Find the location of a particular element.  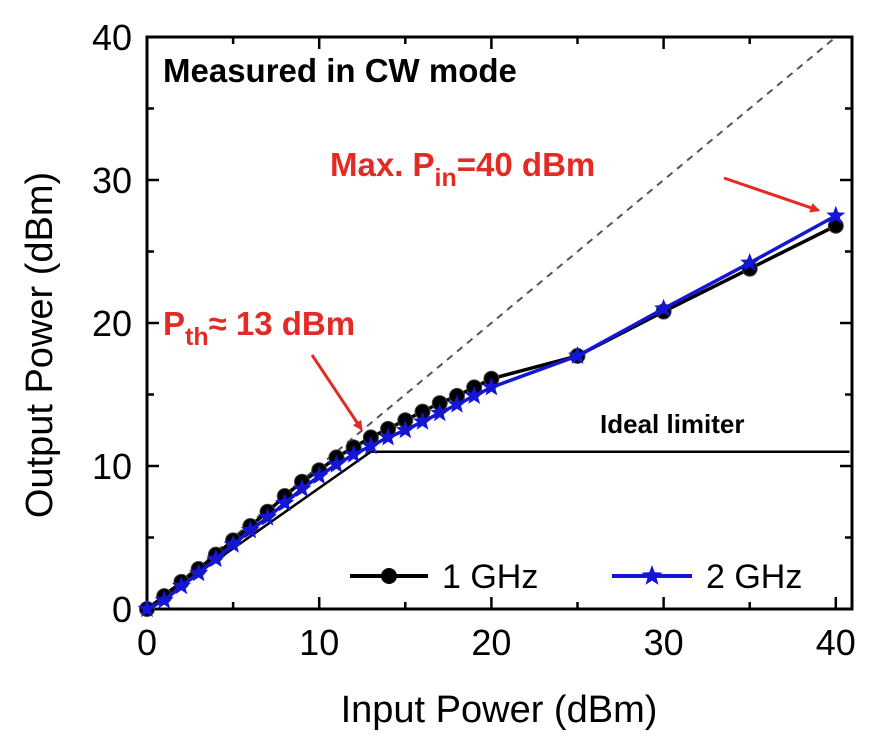

ideal-limiter-label: Ideal limiter is located at coordinates (672, 424).